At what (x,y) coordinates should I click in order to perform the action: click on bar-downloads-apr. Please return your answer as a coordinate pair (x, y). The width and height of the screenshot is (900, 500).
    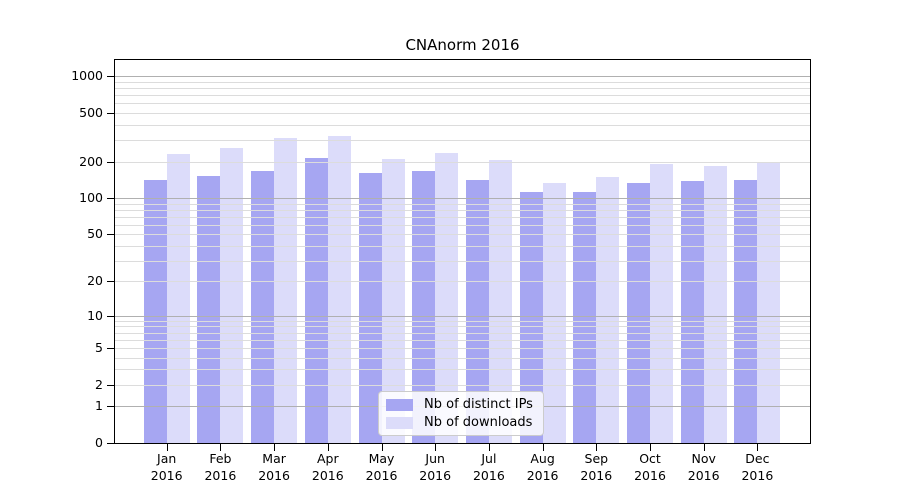
    Looking at the image, I should click on (339, 289).